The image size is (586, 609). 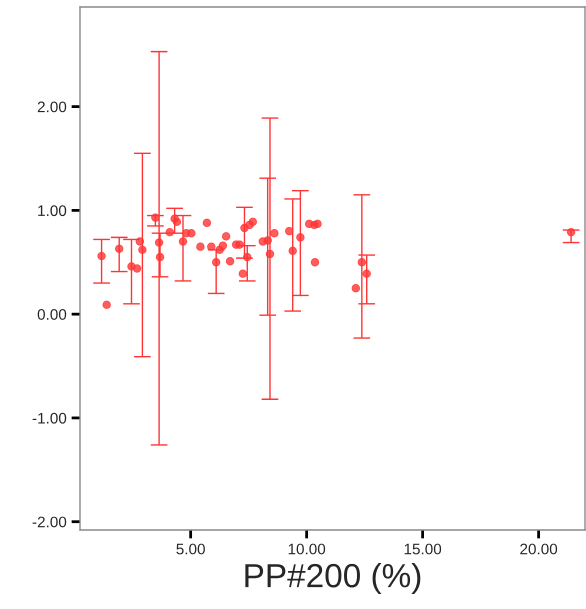 I want to click on x-tick-label: 5.00, so click(x=190, y=549).